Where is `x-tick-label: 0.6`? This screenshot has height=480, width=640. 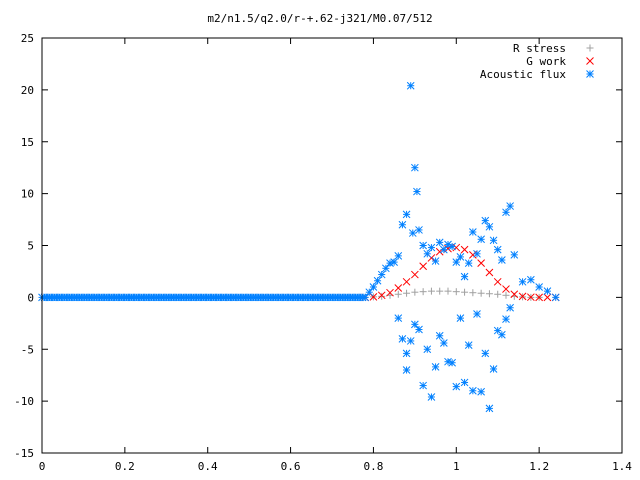
x-tick-label: 0.6 is located at coordinates (291, 466).